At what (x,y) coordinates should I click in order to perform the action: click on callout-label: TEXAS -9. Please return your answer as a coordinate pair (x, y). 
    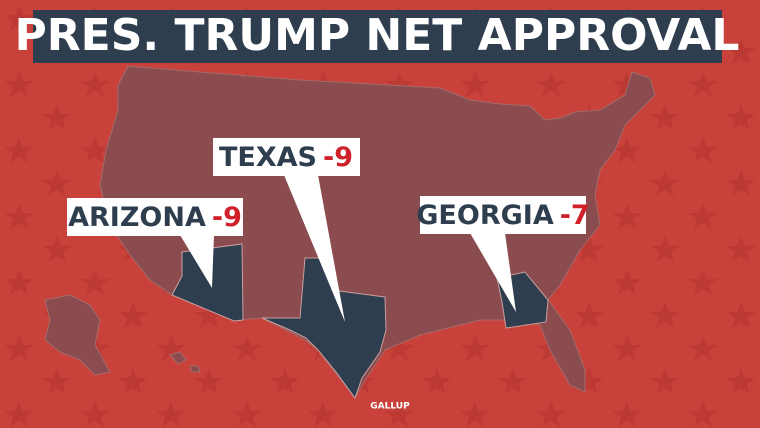
    Looking at the image, I should click on (286, 157).